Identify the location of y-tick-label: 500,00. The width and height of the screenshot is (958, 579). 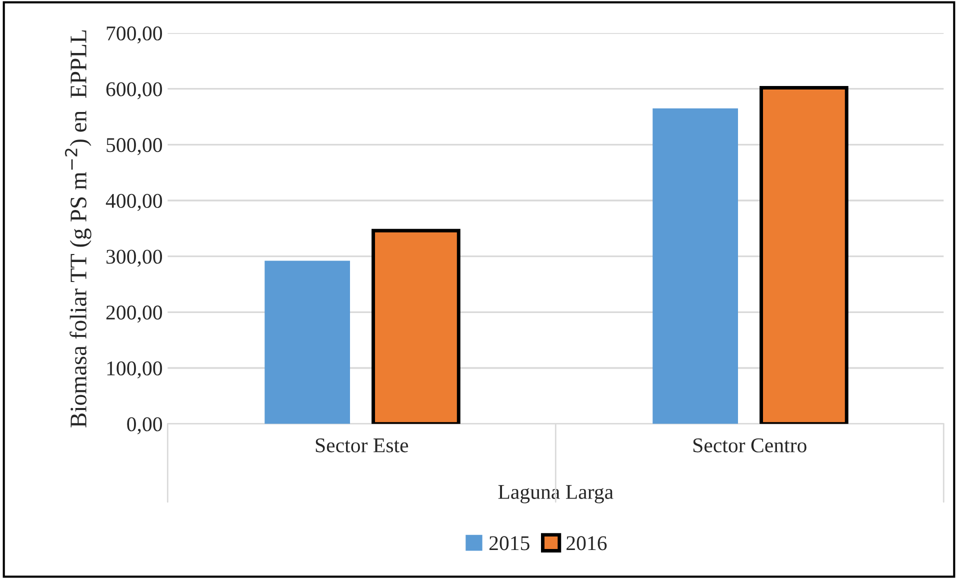
(134, 147).